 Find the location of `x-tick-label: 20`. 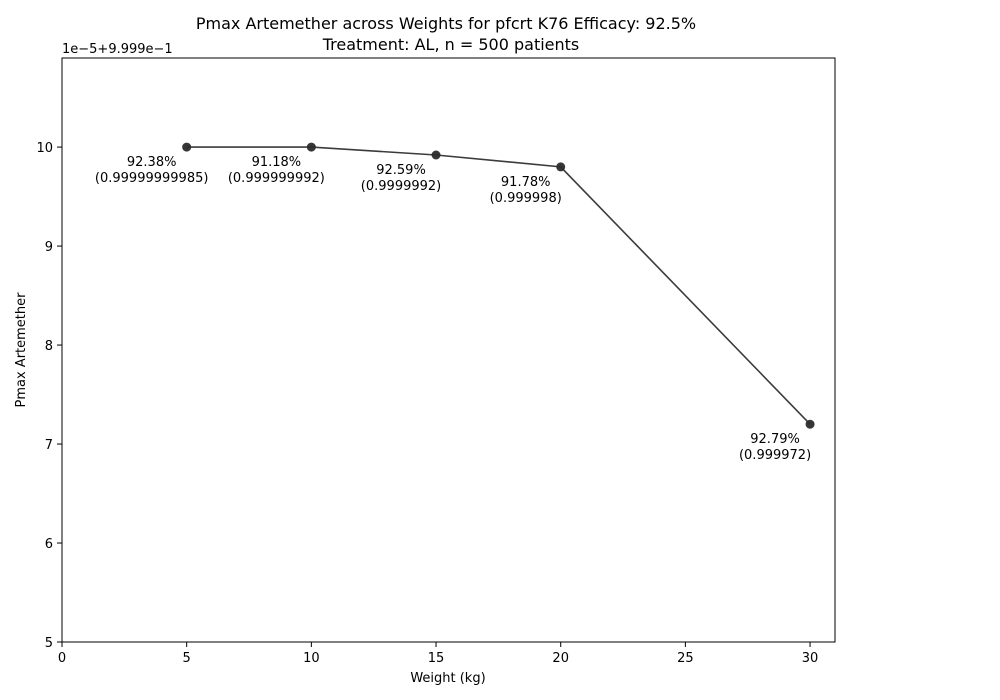

x-tick-label: 20 is located at coordinates (560, 658).